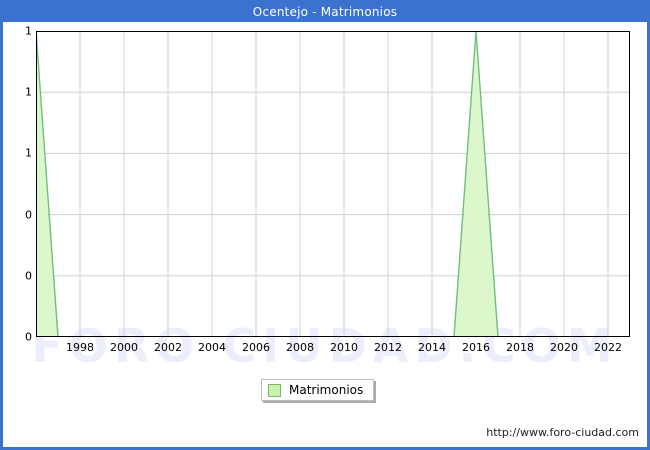  Describe the element at coordinates (124, 347) in the screenshot. I see `x-axis-tick-label: 2000` at that location.